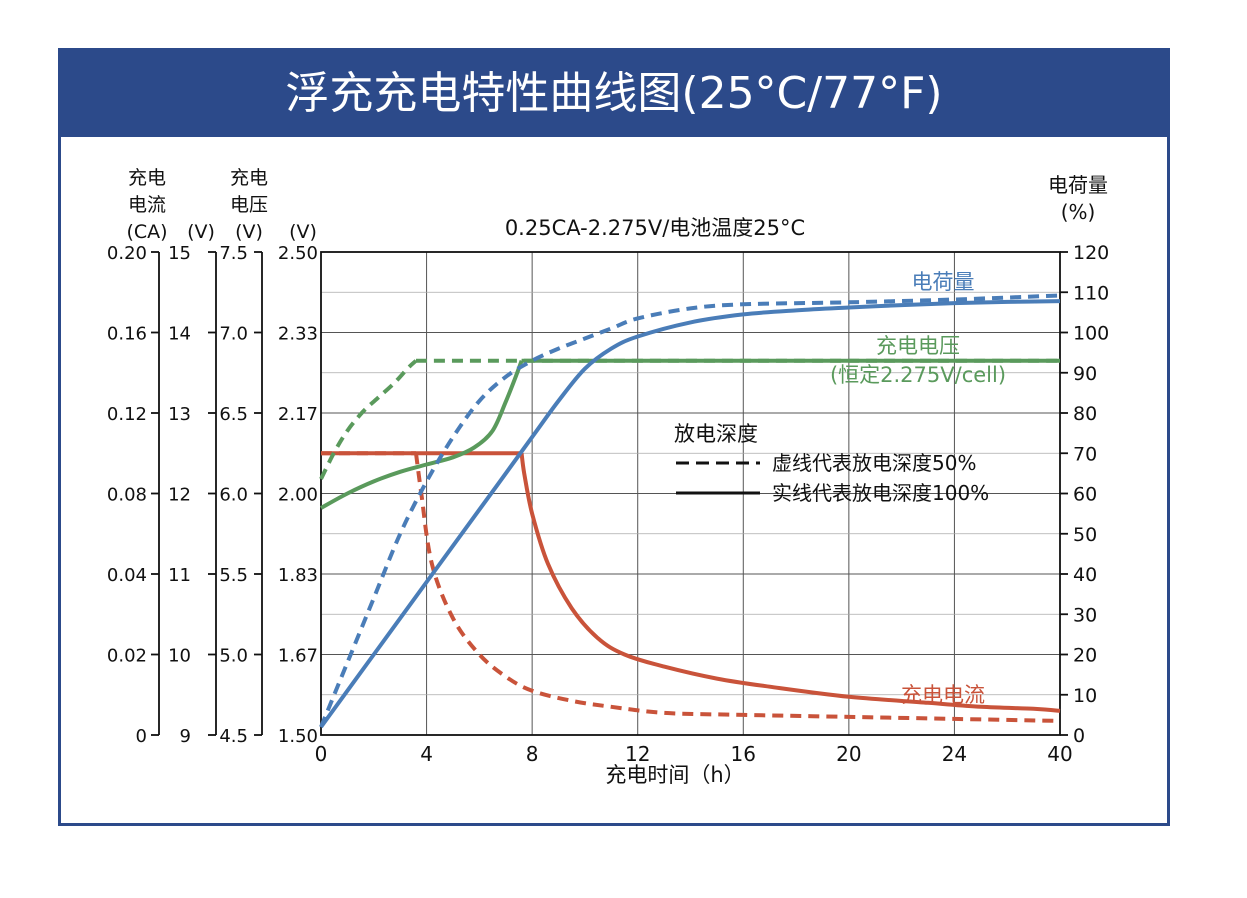 The height and width of the screenshot is (898, 1247). What do you see at coordinates (1085, 454) in the screenshot?
I see `right-axis-tick-label: 70` at bounding box center [1085, 454].